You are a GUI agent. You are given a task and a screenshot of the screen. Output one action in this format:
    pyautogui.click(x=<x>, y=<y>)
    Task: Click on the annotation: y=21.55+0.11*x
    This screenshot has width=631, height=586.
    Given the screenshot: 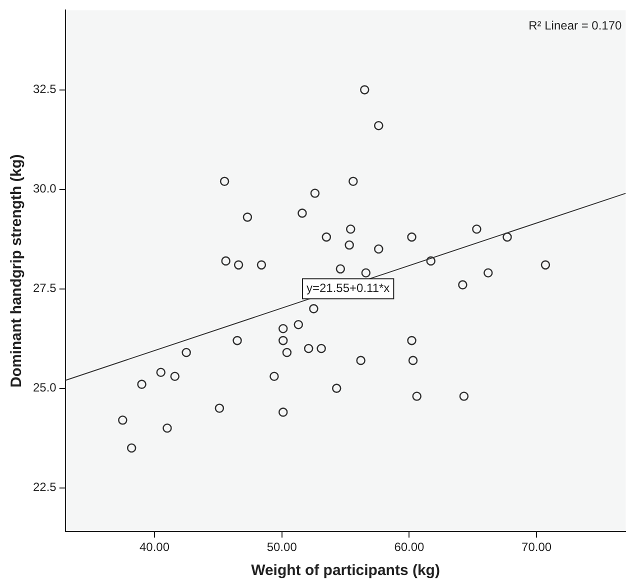 What is the action you would take?
    pyautogui.click(x=348, y=288)
    